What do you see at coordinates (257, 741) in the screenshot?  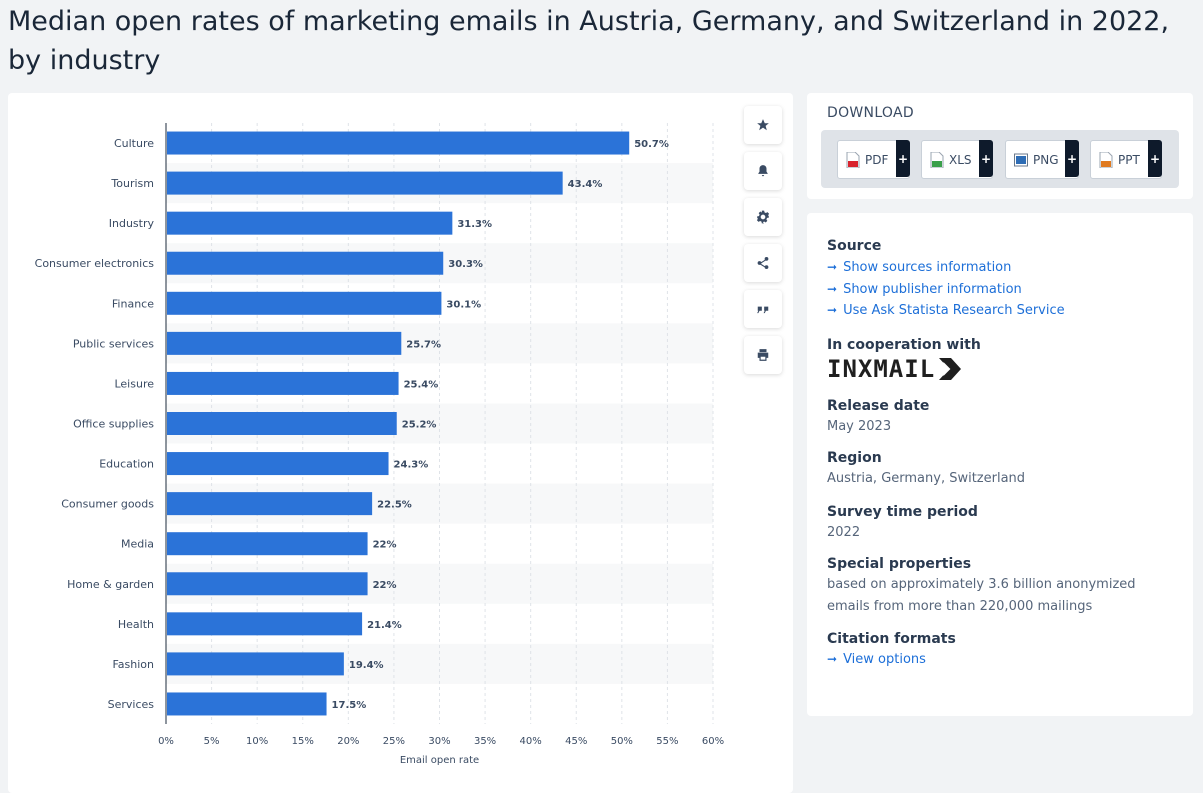 I see `x-tick-label: 10%` at bounding box center [257, 741].